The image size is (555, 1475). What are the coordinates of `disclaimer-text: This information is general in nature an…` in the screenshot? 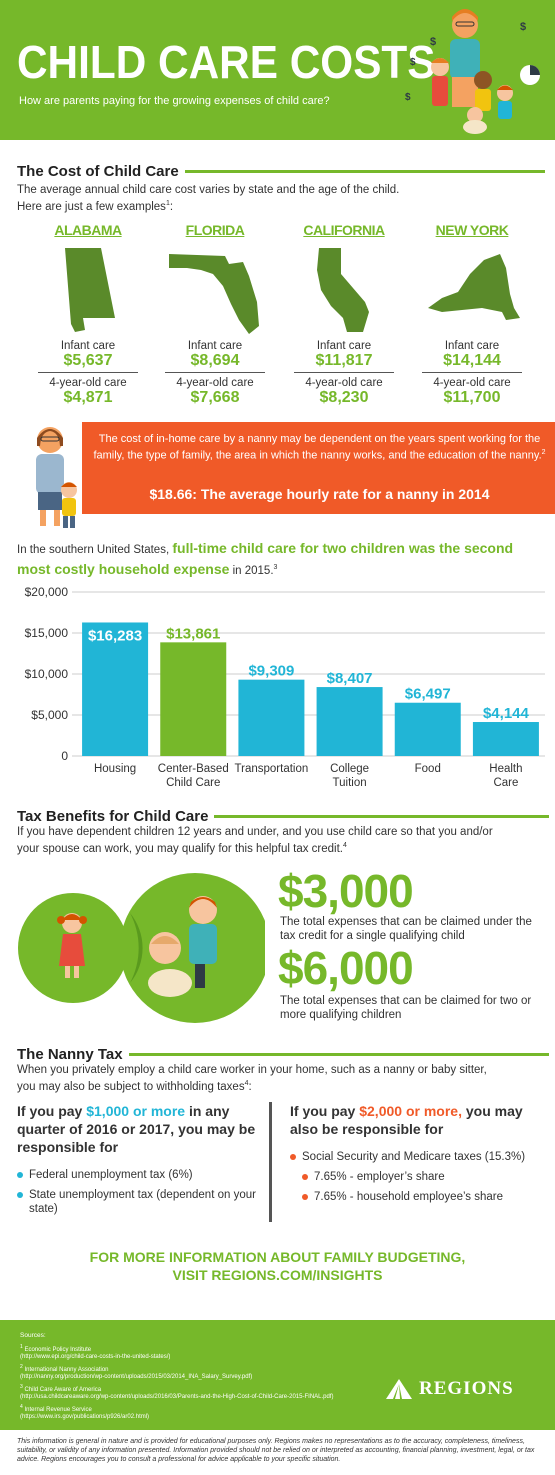 It's located at (276, 1450).